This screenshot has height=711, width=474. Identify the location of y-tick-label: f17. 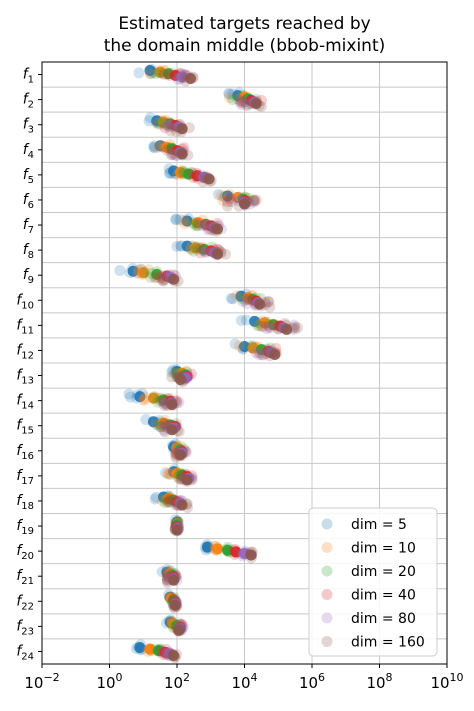
(25, 477).